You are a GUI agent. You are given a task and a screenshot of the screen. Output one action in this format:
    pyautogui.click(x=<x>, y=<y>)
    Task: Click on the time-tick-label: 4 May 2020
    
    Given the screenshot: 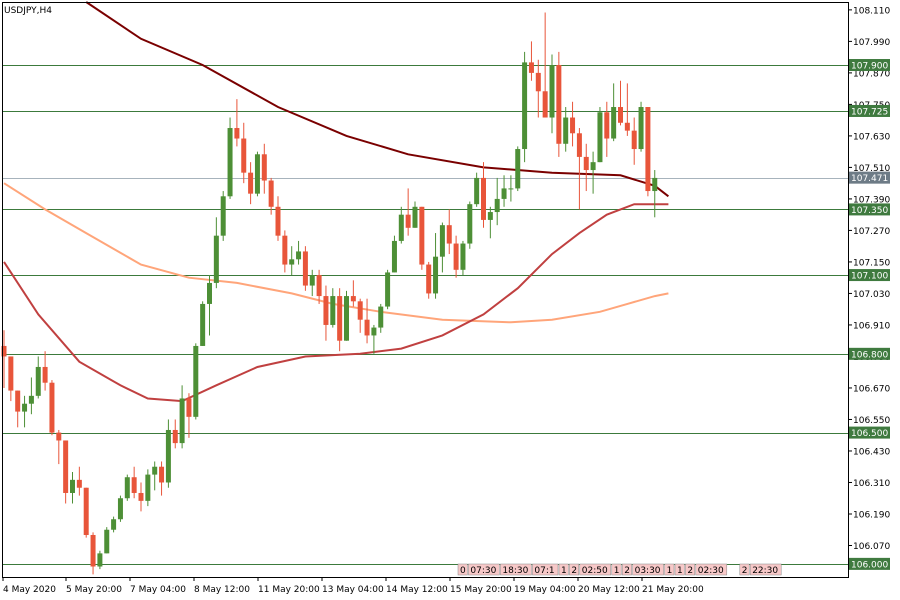 What is the action you would take?
    pyautogui.click(x=29, y=590)
    